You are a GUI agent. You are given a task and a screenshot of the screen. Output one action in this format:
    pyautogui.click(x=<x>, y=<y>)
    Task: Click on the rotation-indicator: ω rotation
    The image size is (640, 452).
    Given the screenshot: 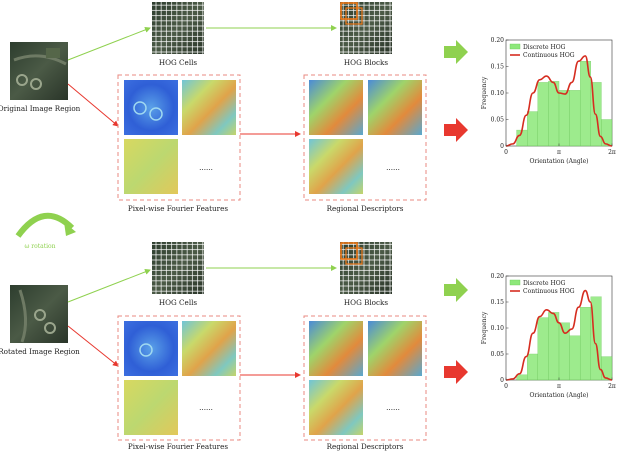 What is the action you would take?
    pyautogui.click(x=45, y=231)
    